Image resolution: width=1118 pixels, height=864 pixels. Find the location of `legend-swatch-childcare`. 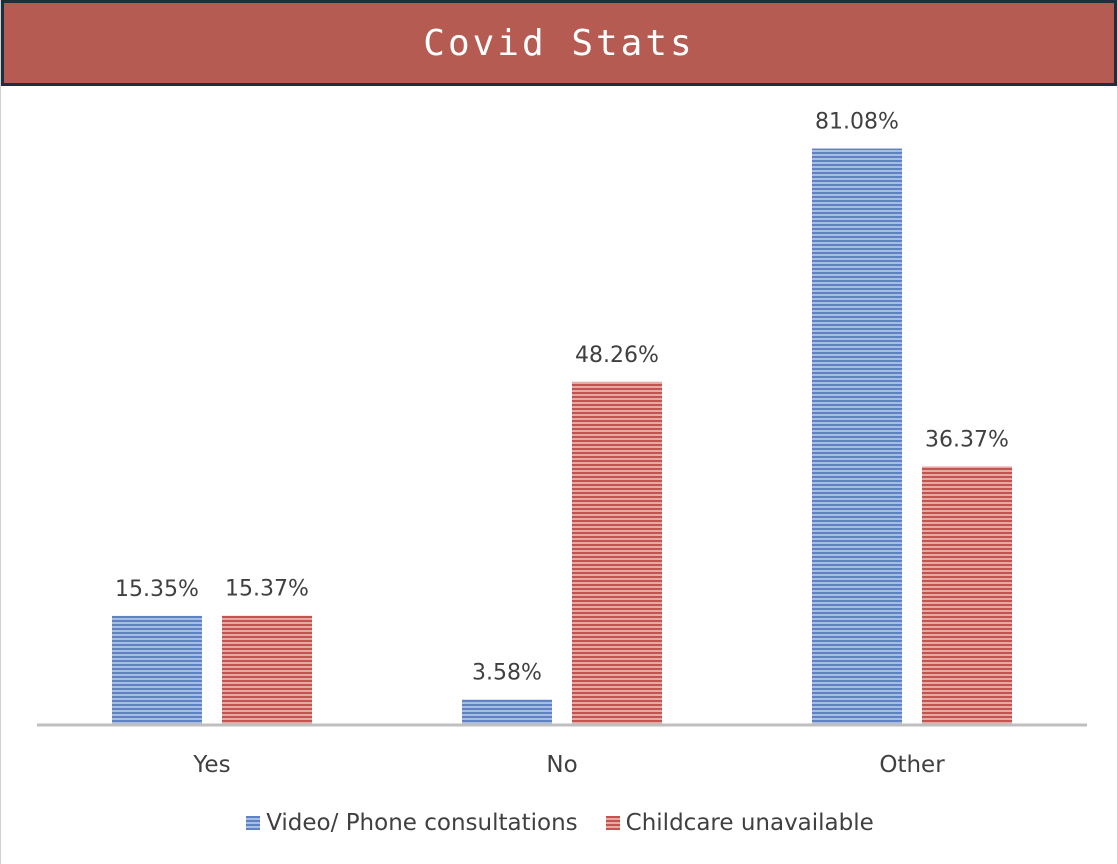

legend-swatch-childcare is located at coordinates (612, 823).